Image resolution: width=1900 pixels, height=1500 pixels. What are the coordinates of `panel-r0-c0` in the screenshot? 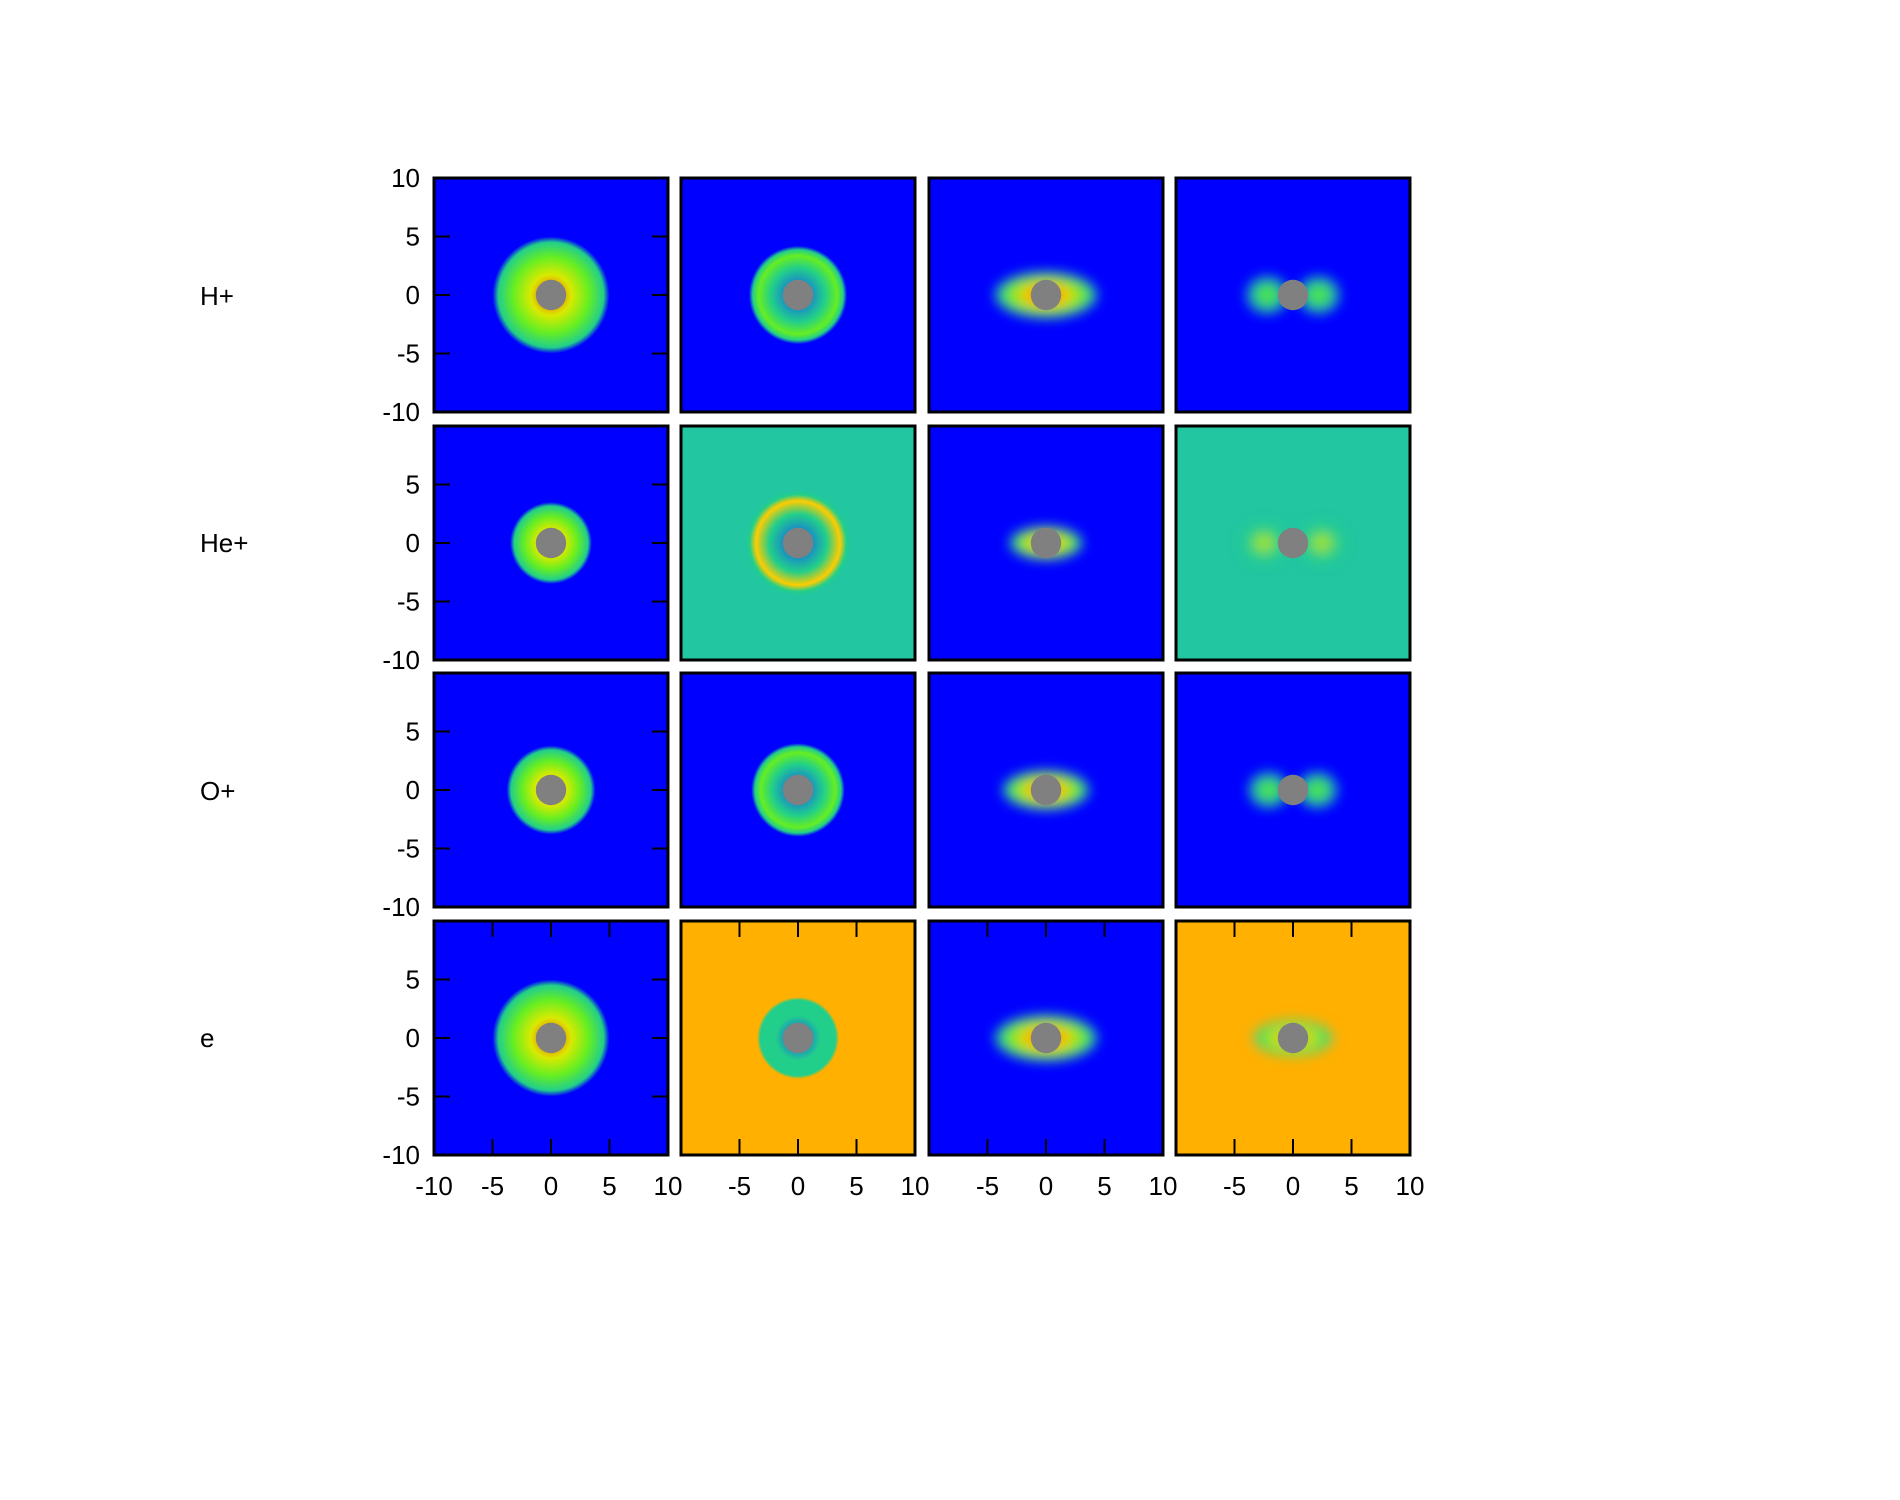 It's located at (551, 295).